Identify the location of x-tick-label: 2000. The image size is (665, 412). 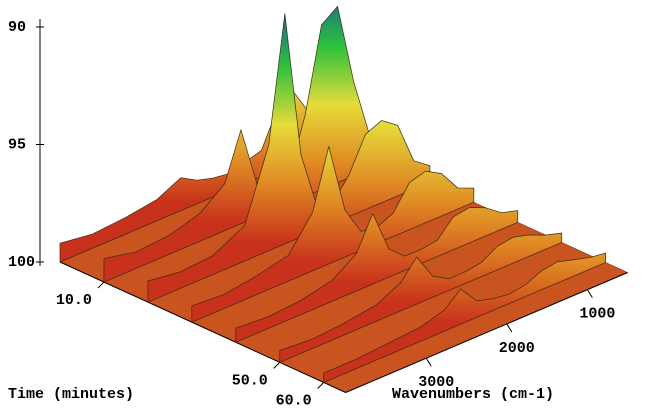
(517, 348).